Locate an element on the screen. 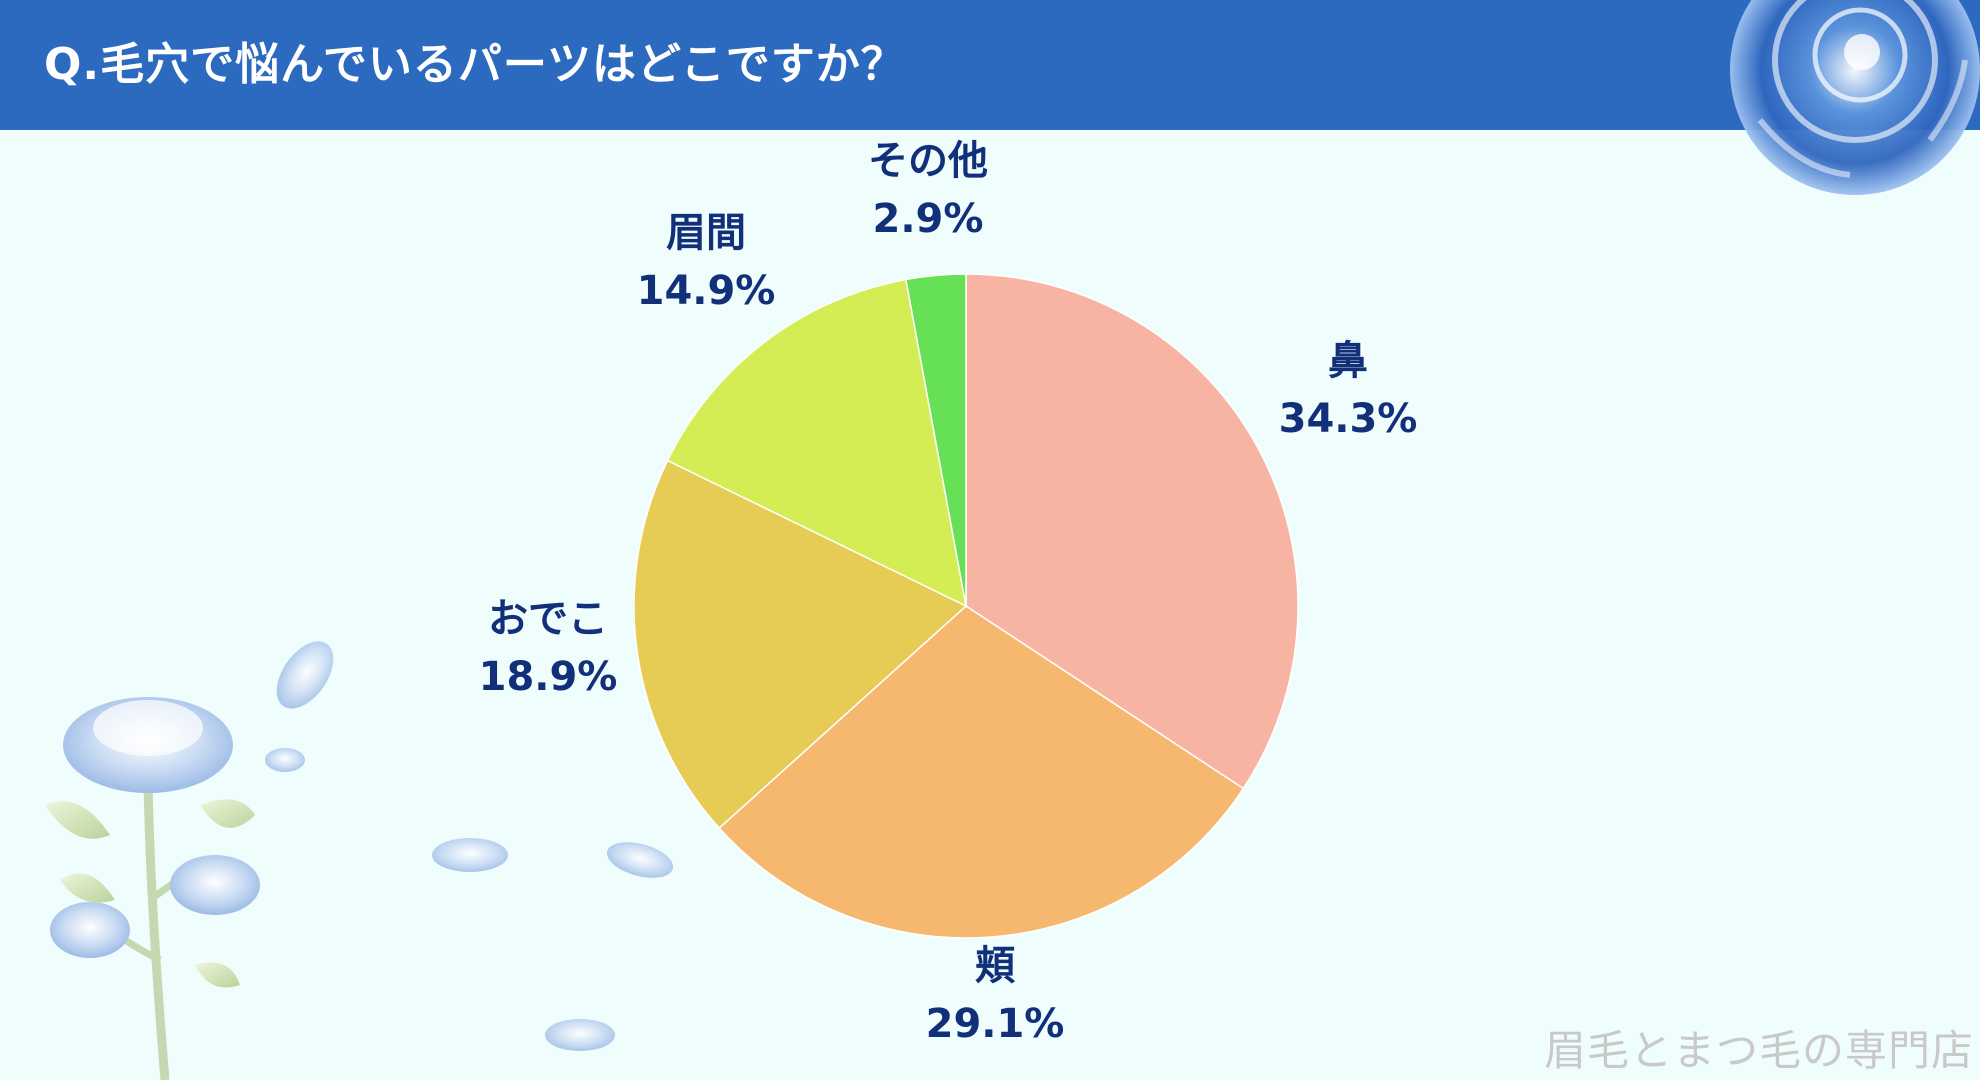 This screenshot has height=1080, width=1980. slice-label-name: 眉間 is located at coordinates (706, 233).